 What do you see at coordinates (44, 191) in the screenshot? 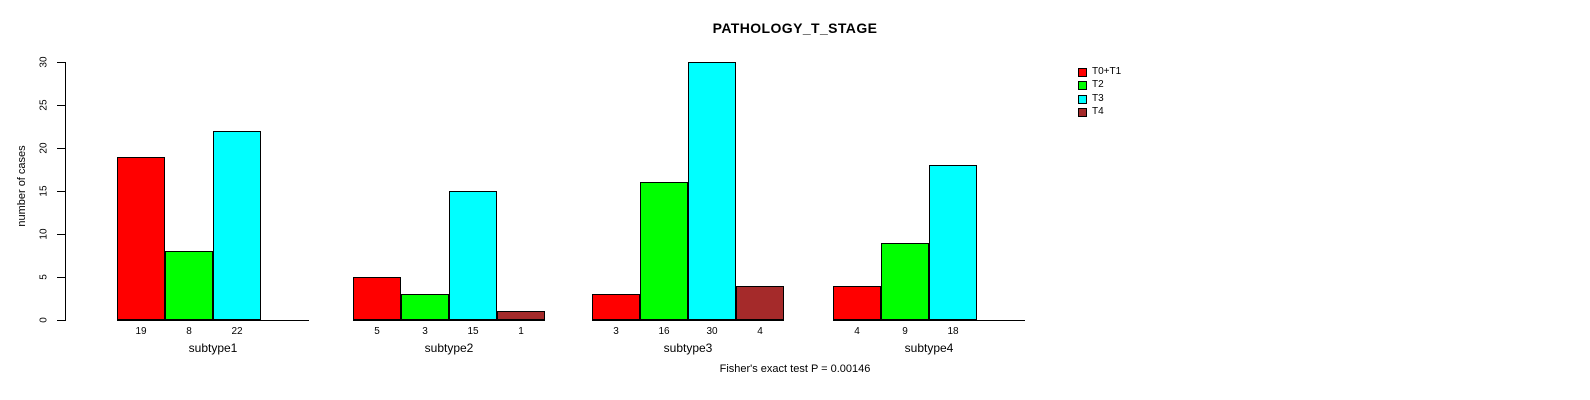
I see `y-tick-label: 15` at bounding box center [44, 191].